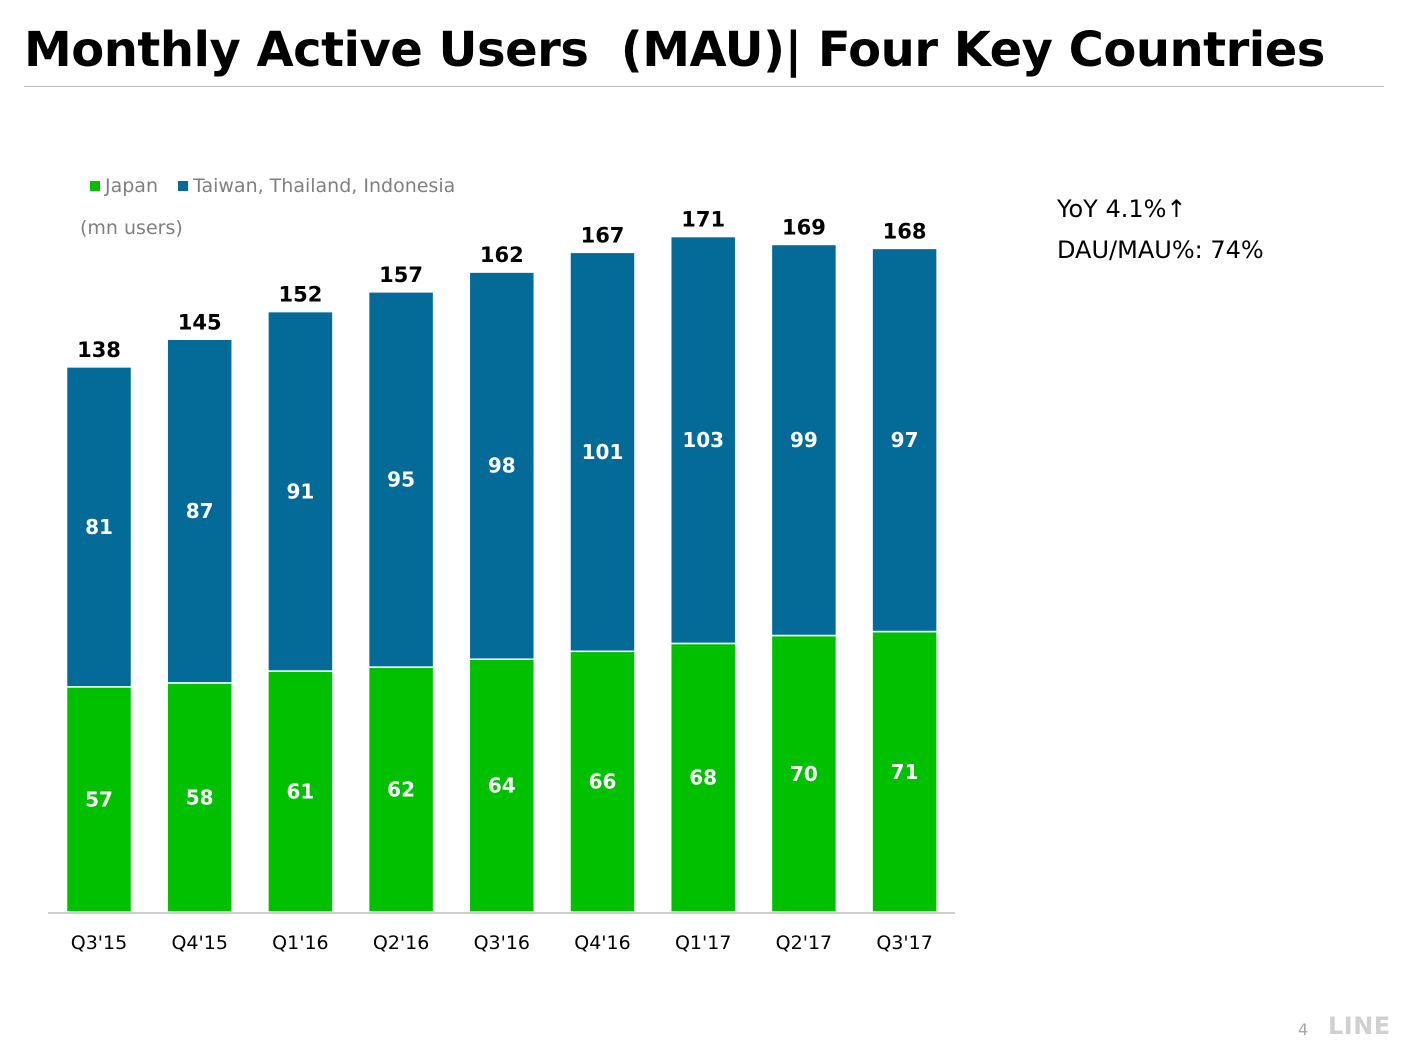 The image size is (1418, 1060). What do you see at coordinates (401, 275) in the screenshot?
I see `total-label-3: 157` at bounding box center [401, 275].